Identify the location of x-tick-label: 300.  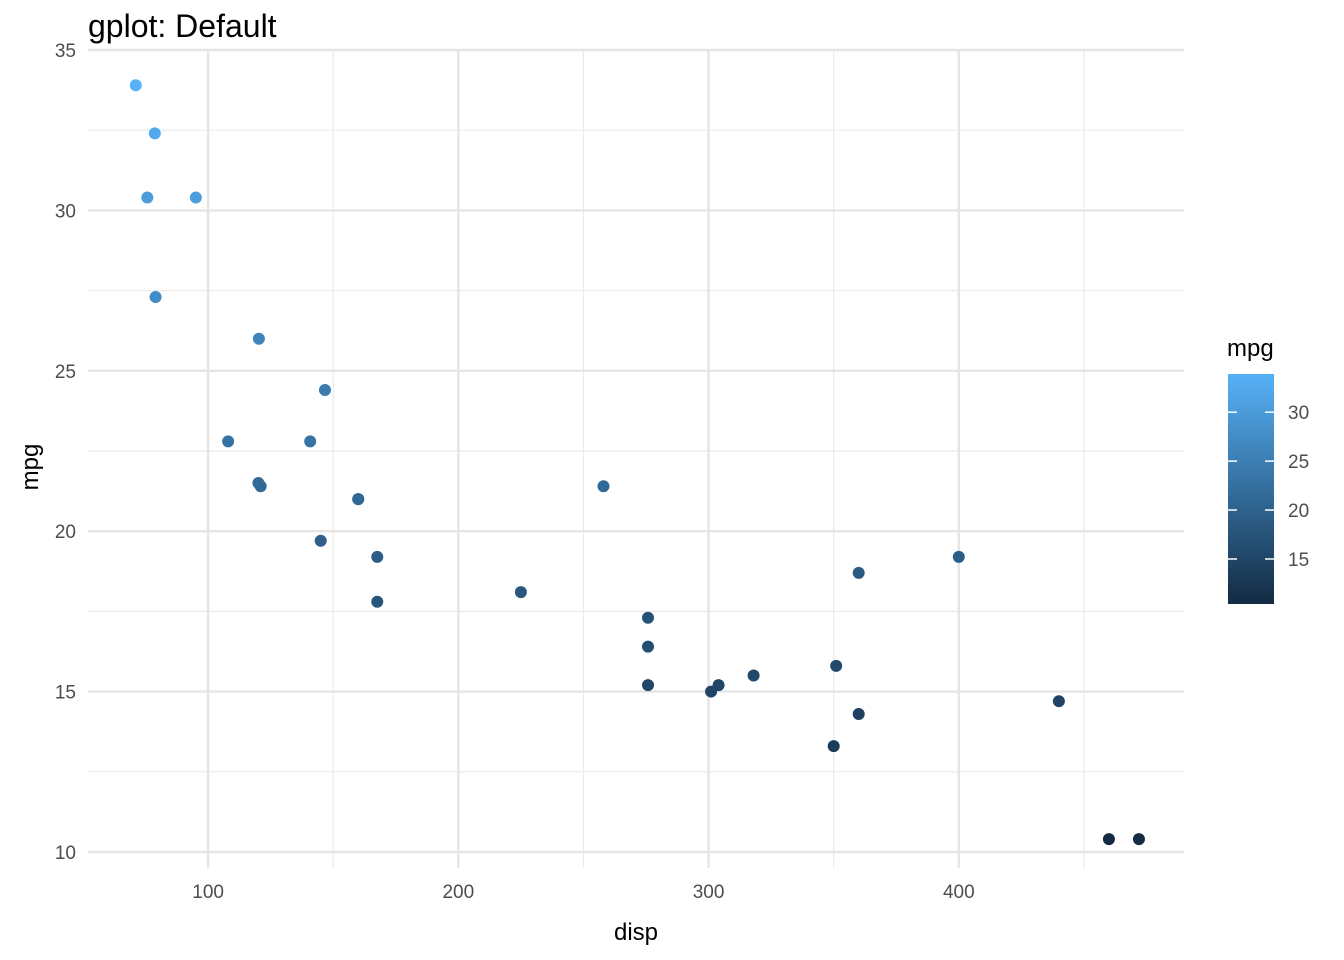
(709, 892).